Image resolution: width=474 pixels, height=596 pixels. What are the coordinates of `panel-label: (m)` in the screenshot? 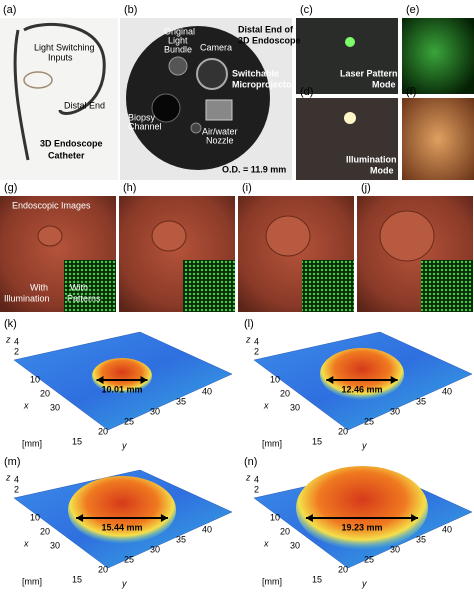 It's located at (12, 462).